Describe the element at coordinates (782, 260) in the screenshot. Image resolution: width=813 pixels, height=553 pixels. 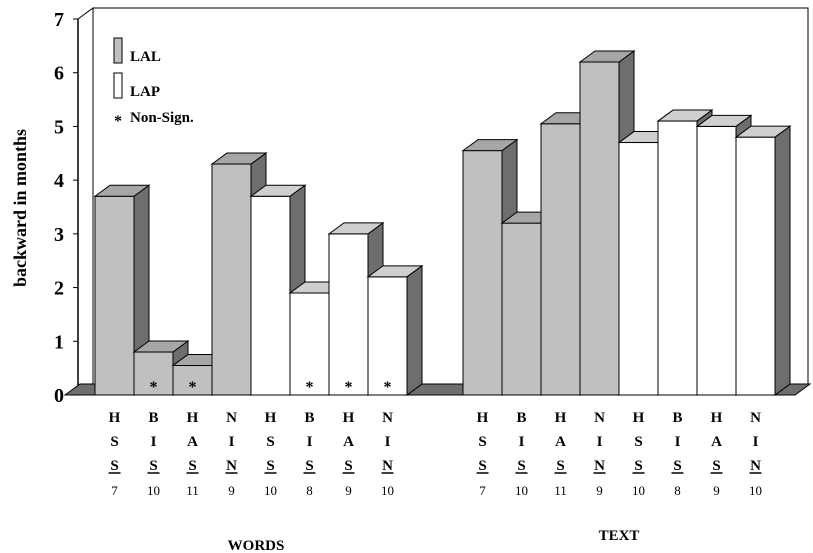
I see `bar-side` at that location.